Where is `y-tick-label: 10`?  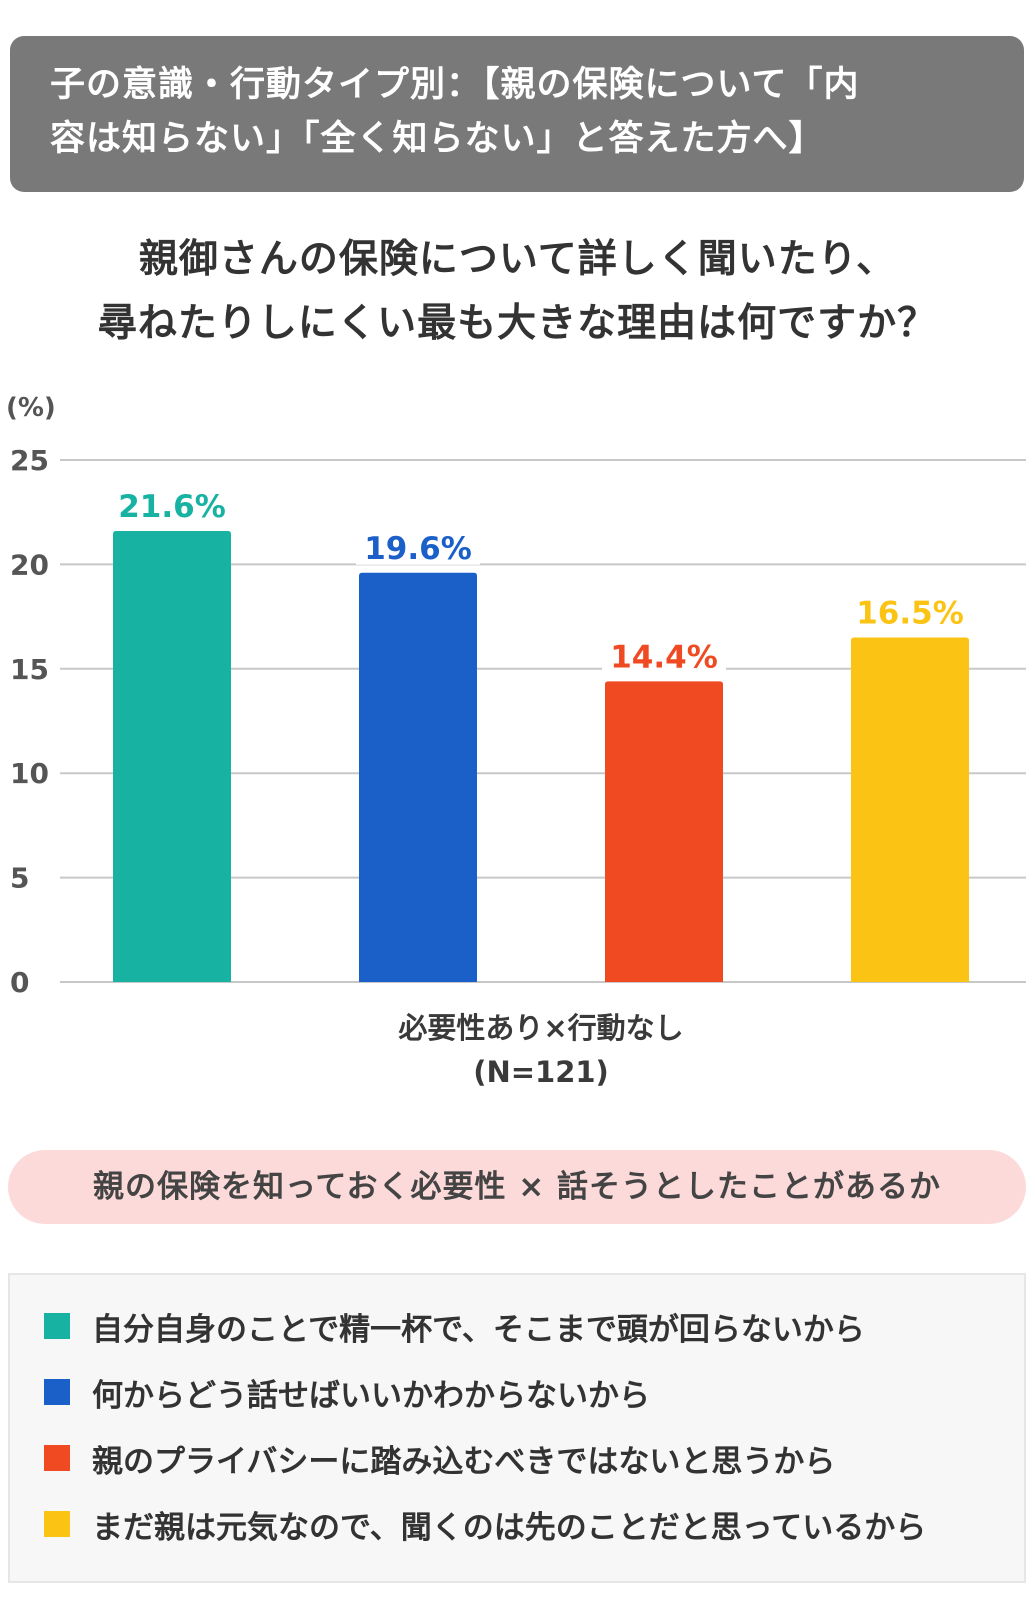 y-tick-label: 10 is located at coordinates (29, 773).